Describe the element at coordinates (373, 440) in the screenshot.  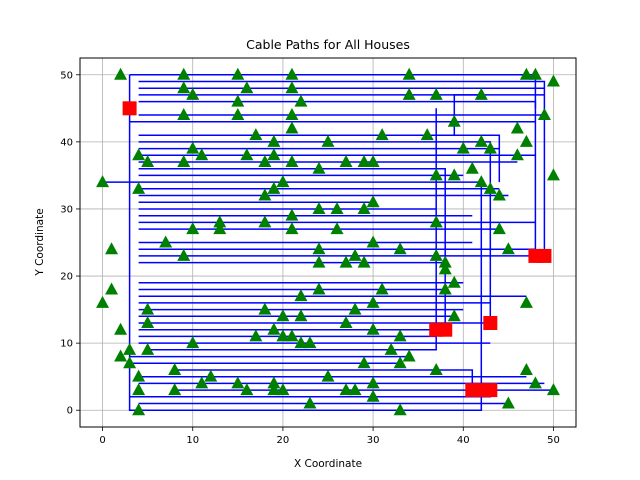
I see `x-tick-label: 30` at that location.